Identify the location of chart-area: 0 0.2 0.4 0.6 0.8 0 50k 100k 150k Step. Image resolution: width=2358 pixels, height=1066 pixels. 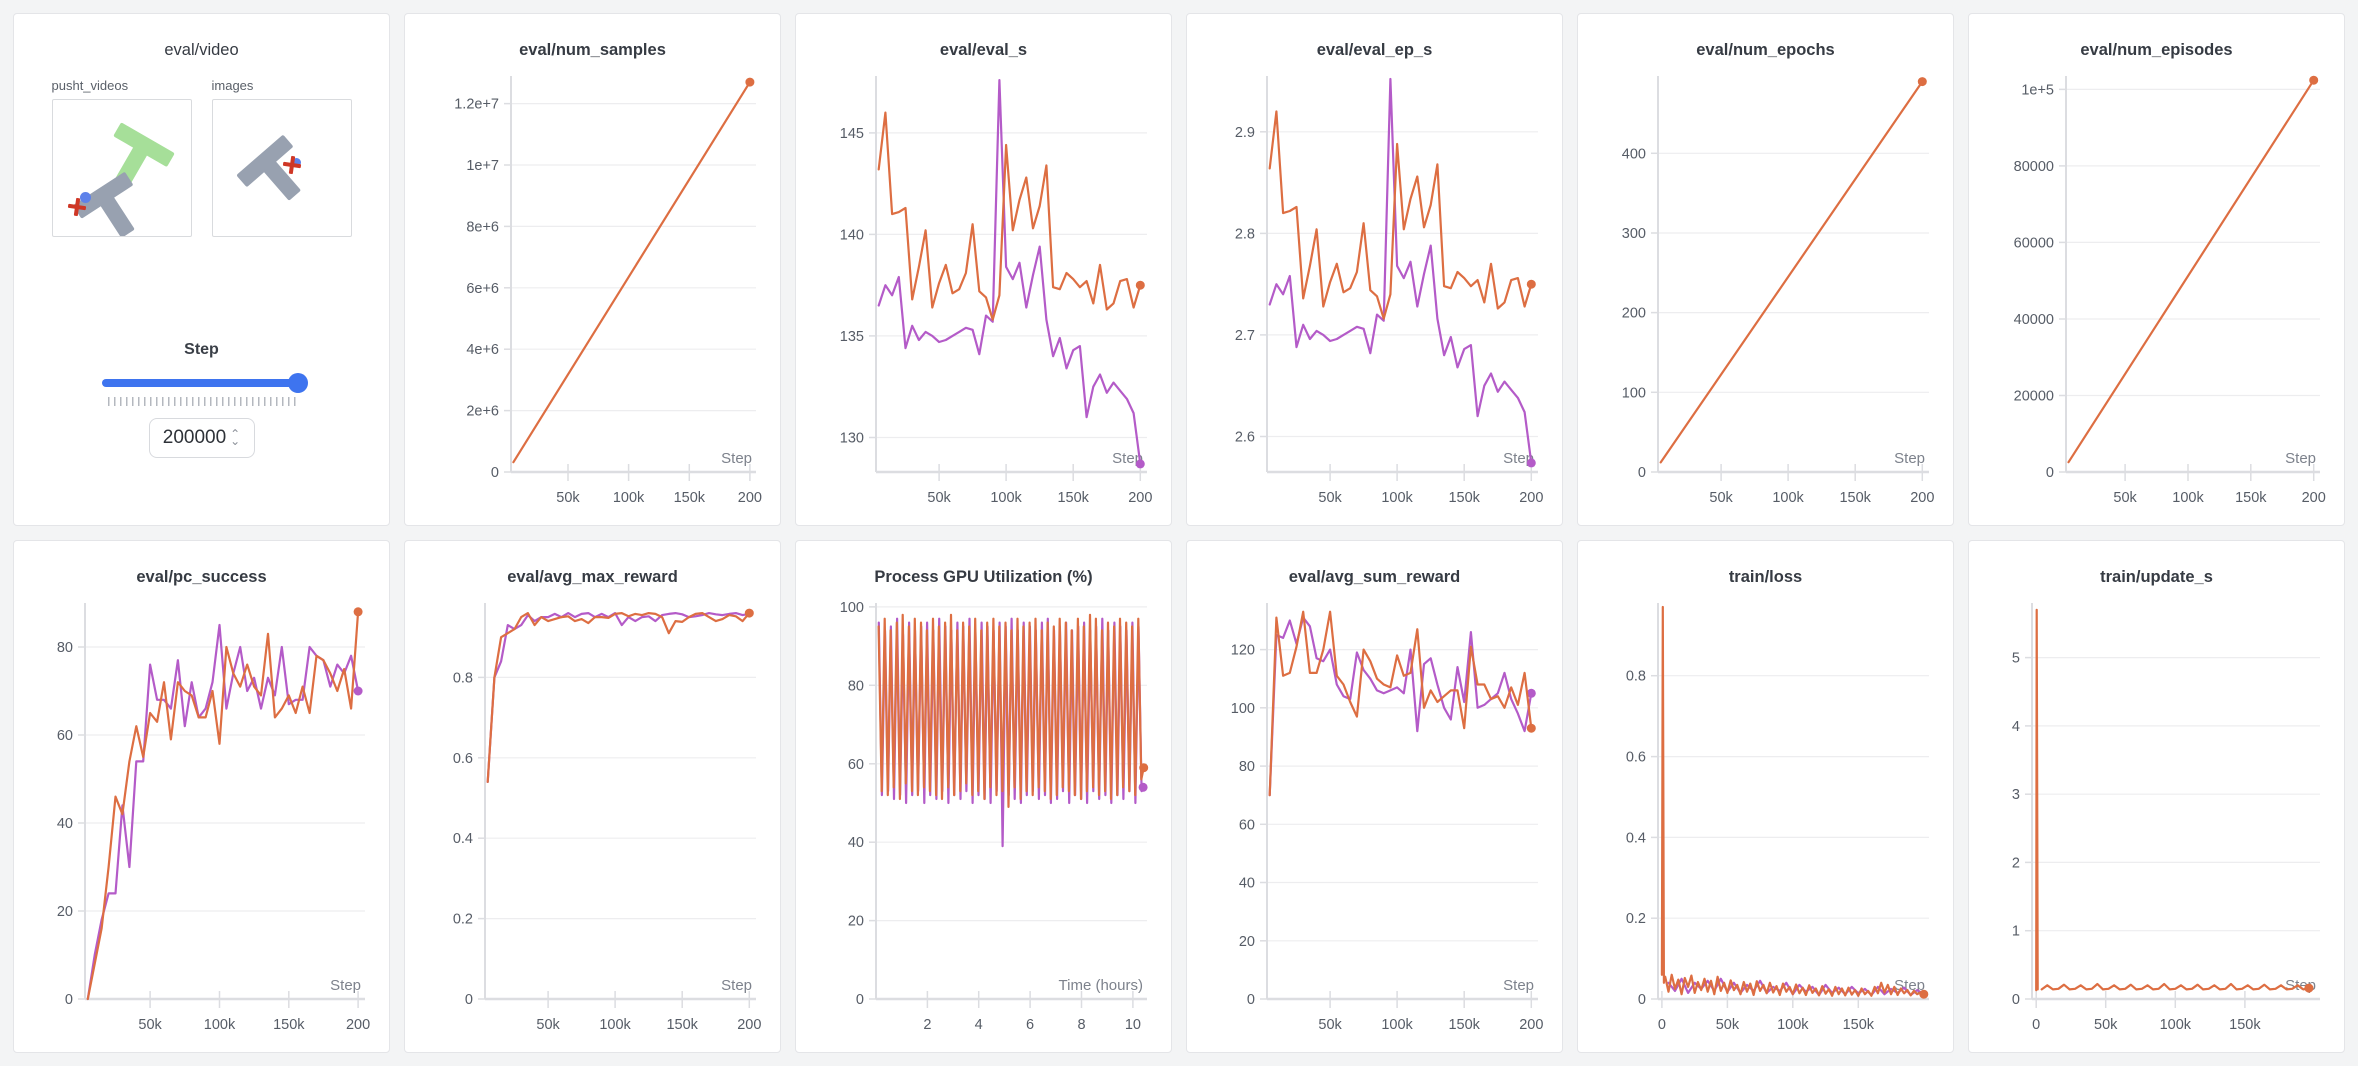
(1765, 817).